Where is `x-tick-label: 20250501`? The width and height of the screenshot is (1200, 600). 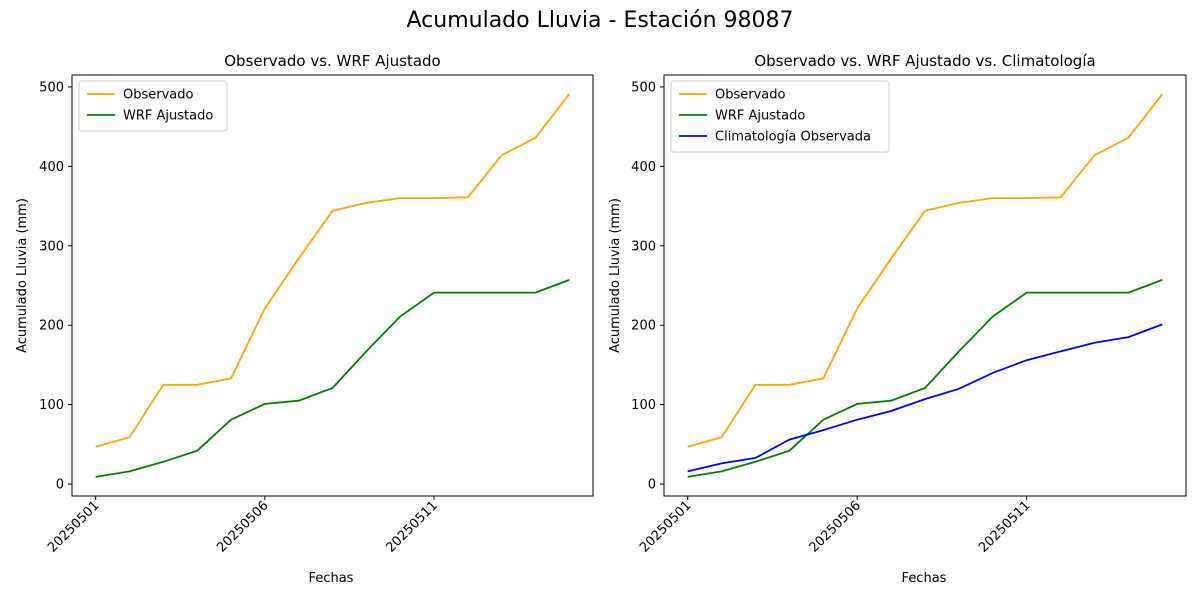
x-tick-label: 20250501 is located at coordinates (665, 526).